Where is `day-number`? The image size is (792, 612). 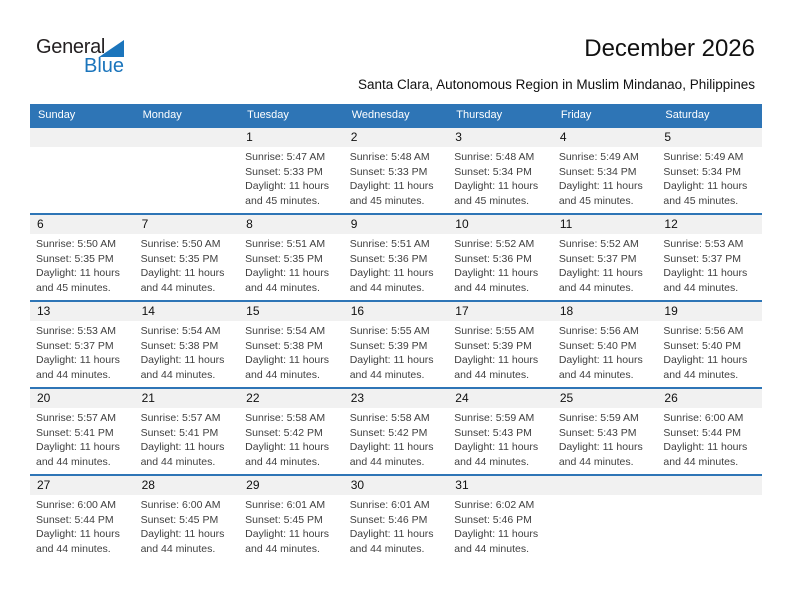
day-number is located at coordinates (82, 137).